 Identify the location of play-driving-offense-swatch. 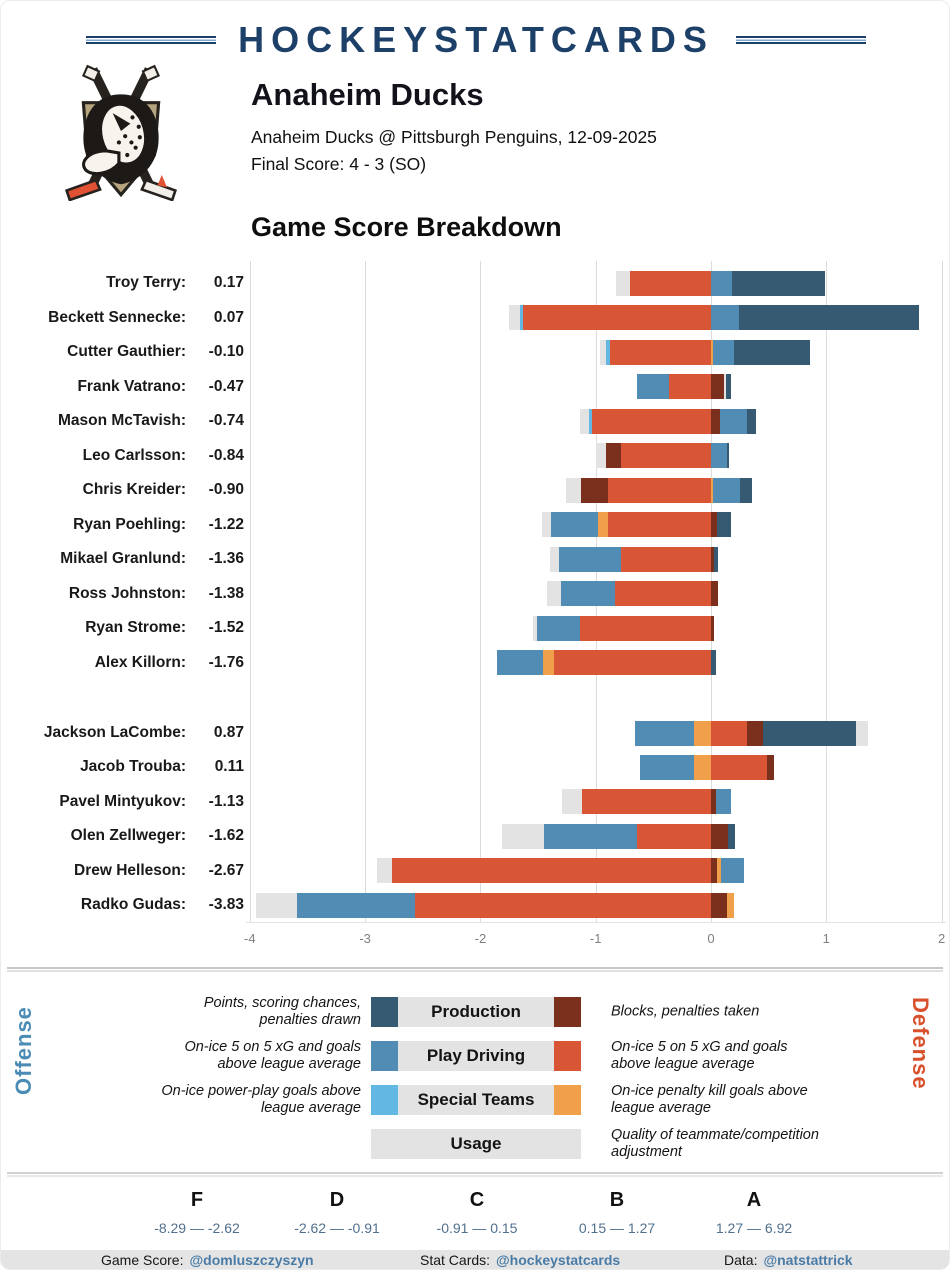
(384, 1056).